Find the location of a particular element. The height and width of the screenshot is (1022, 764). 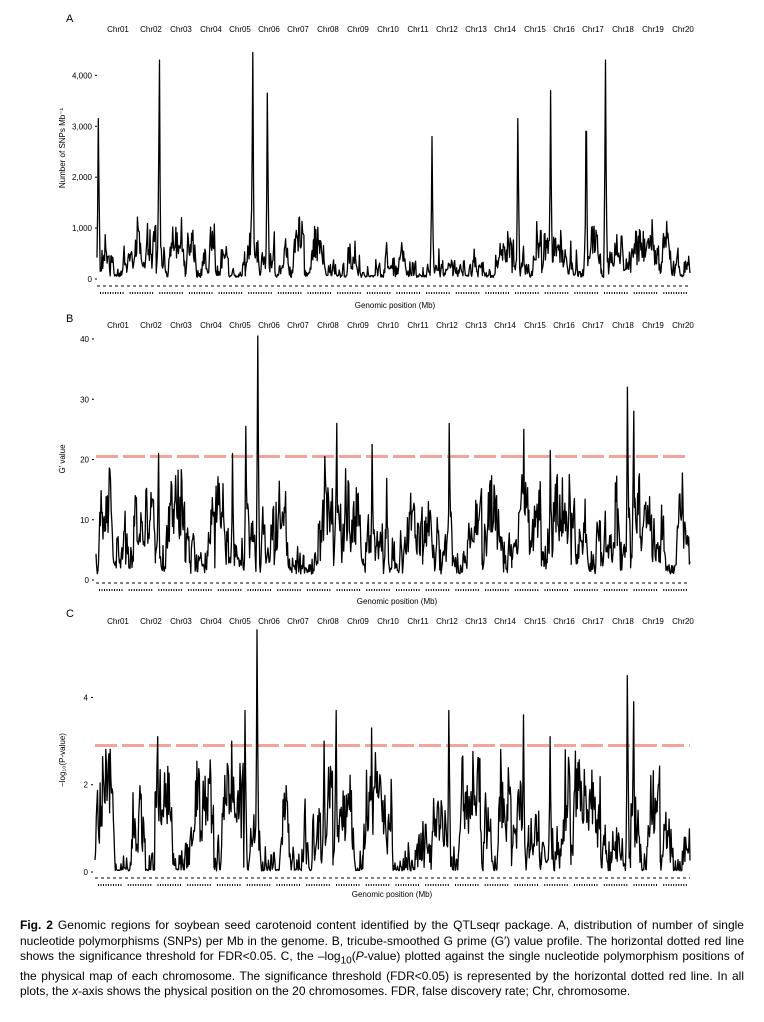

caption-subscript-10: 10 is located at coordinates (346, 961).